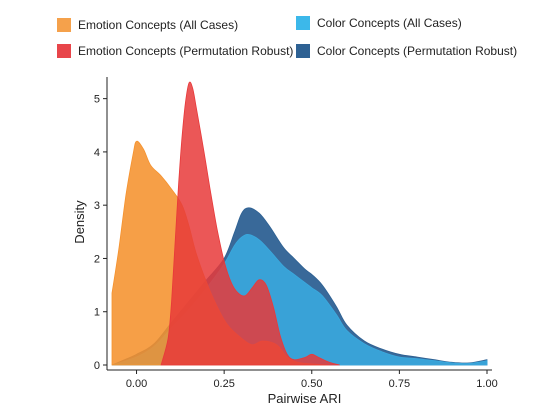 The image size is (537, 409). Describe the element at coordinates (97, 259) in the screenshot. I see `y-tick-label: 2` at that location.